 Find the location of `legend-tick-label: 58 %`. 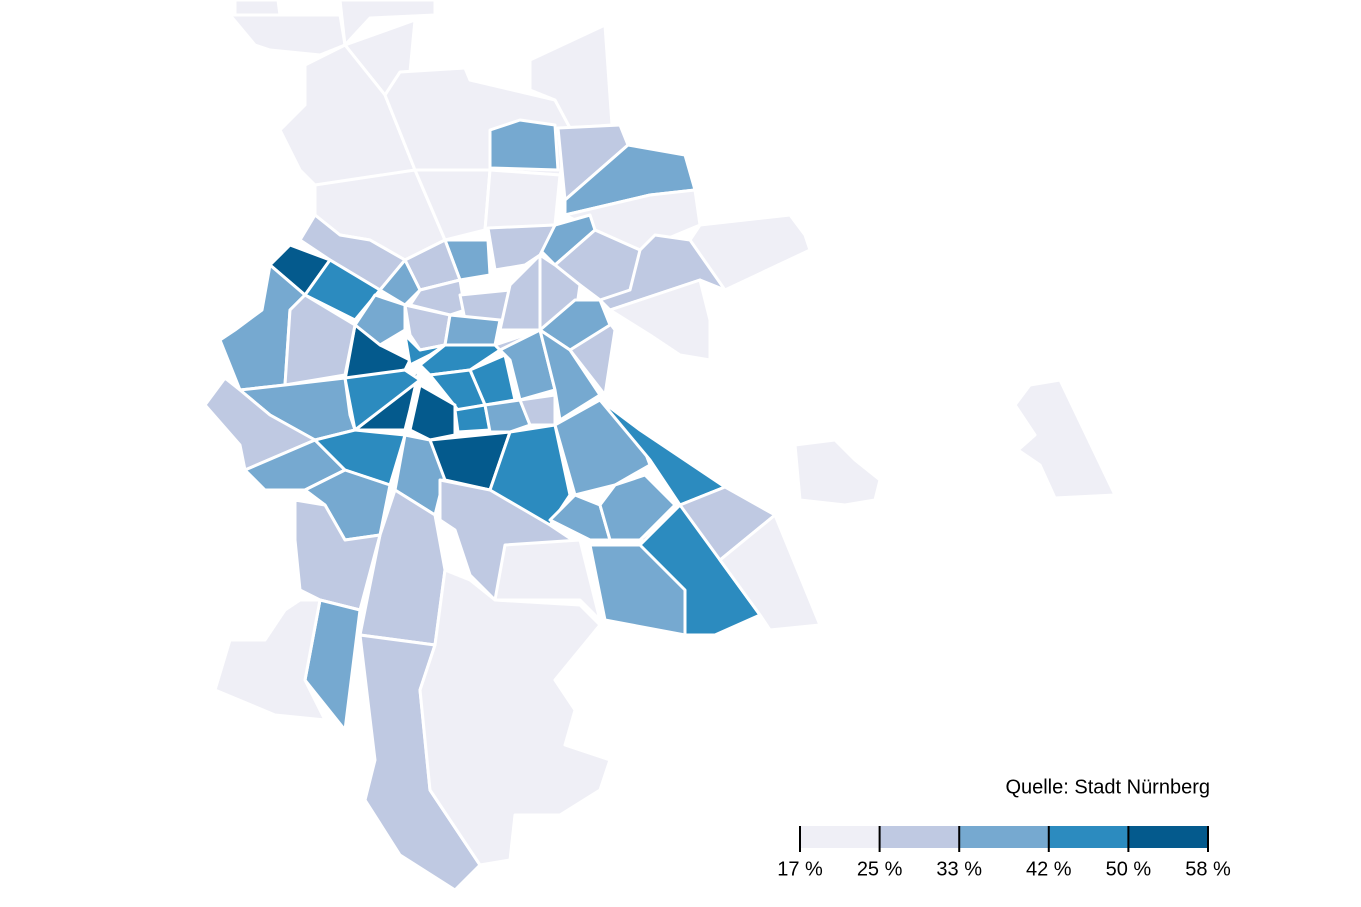

legend-tick-label: 58 % is located at coordinates (1208, 869).